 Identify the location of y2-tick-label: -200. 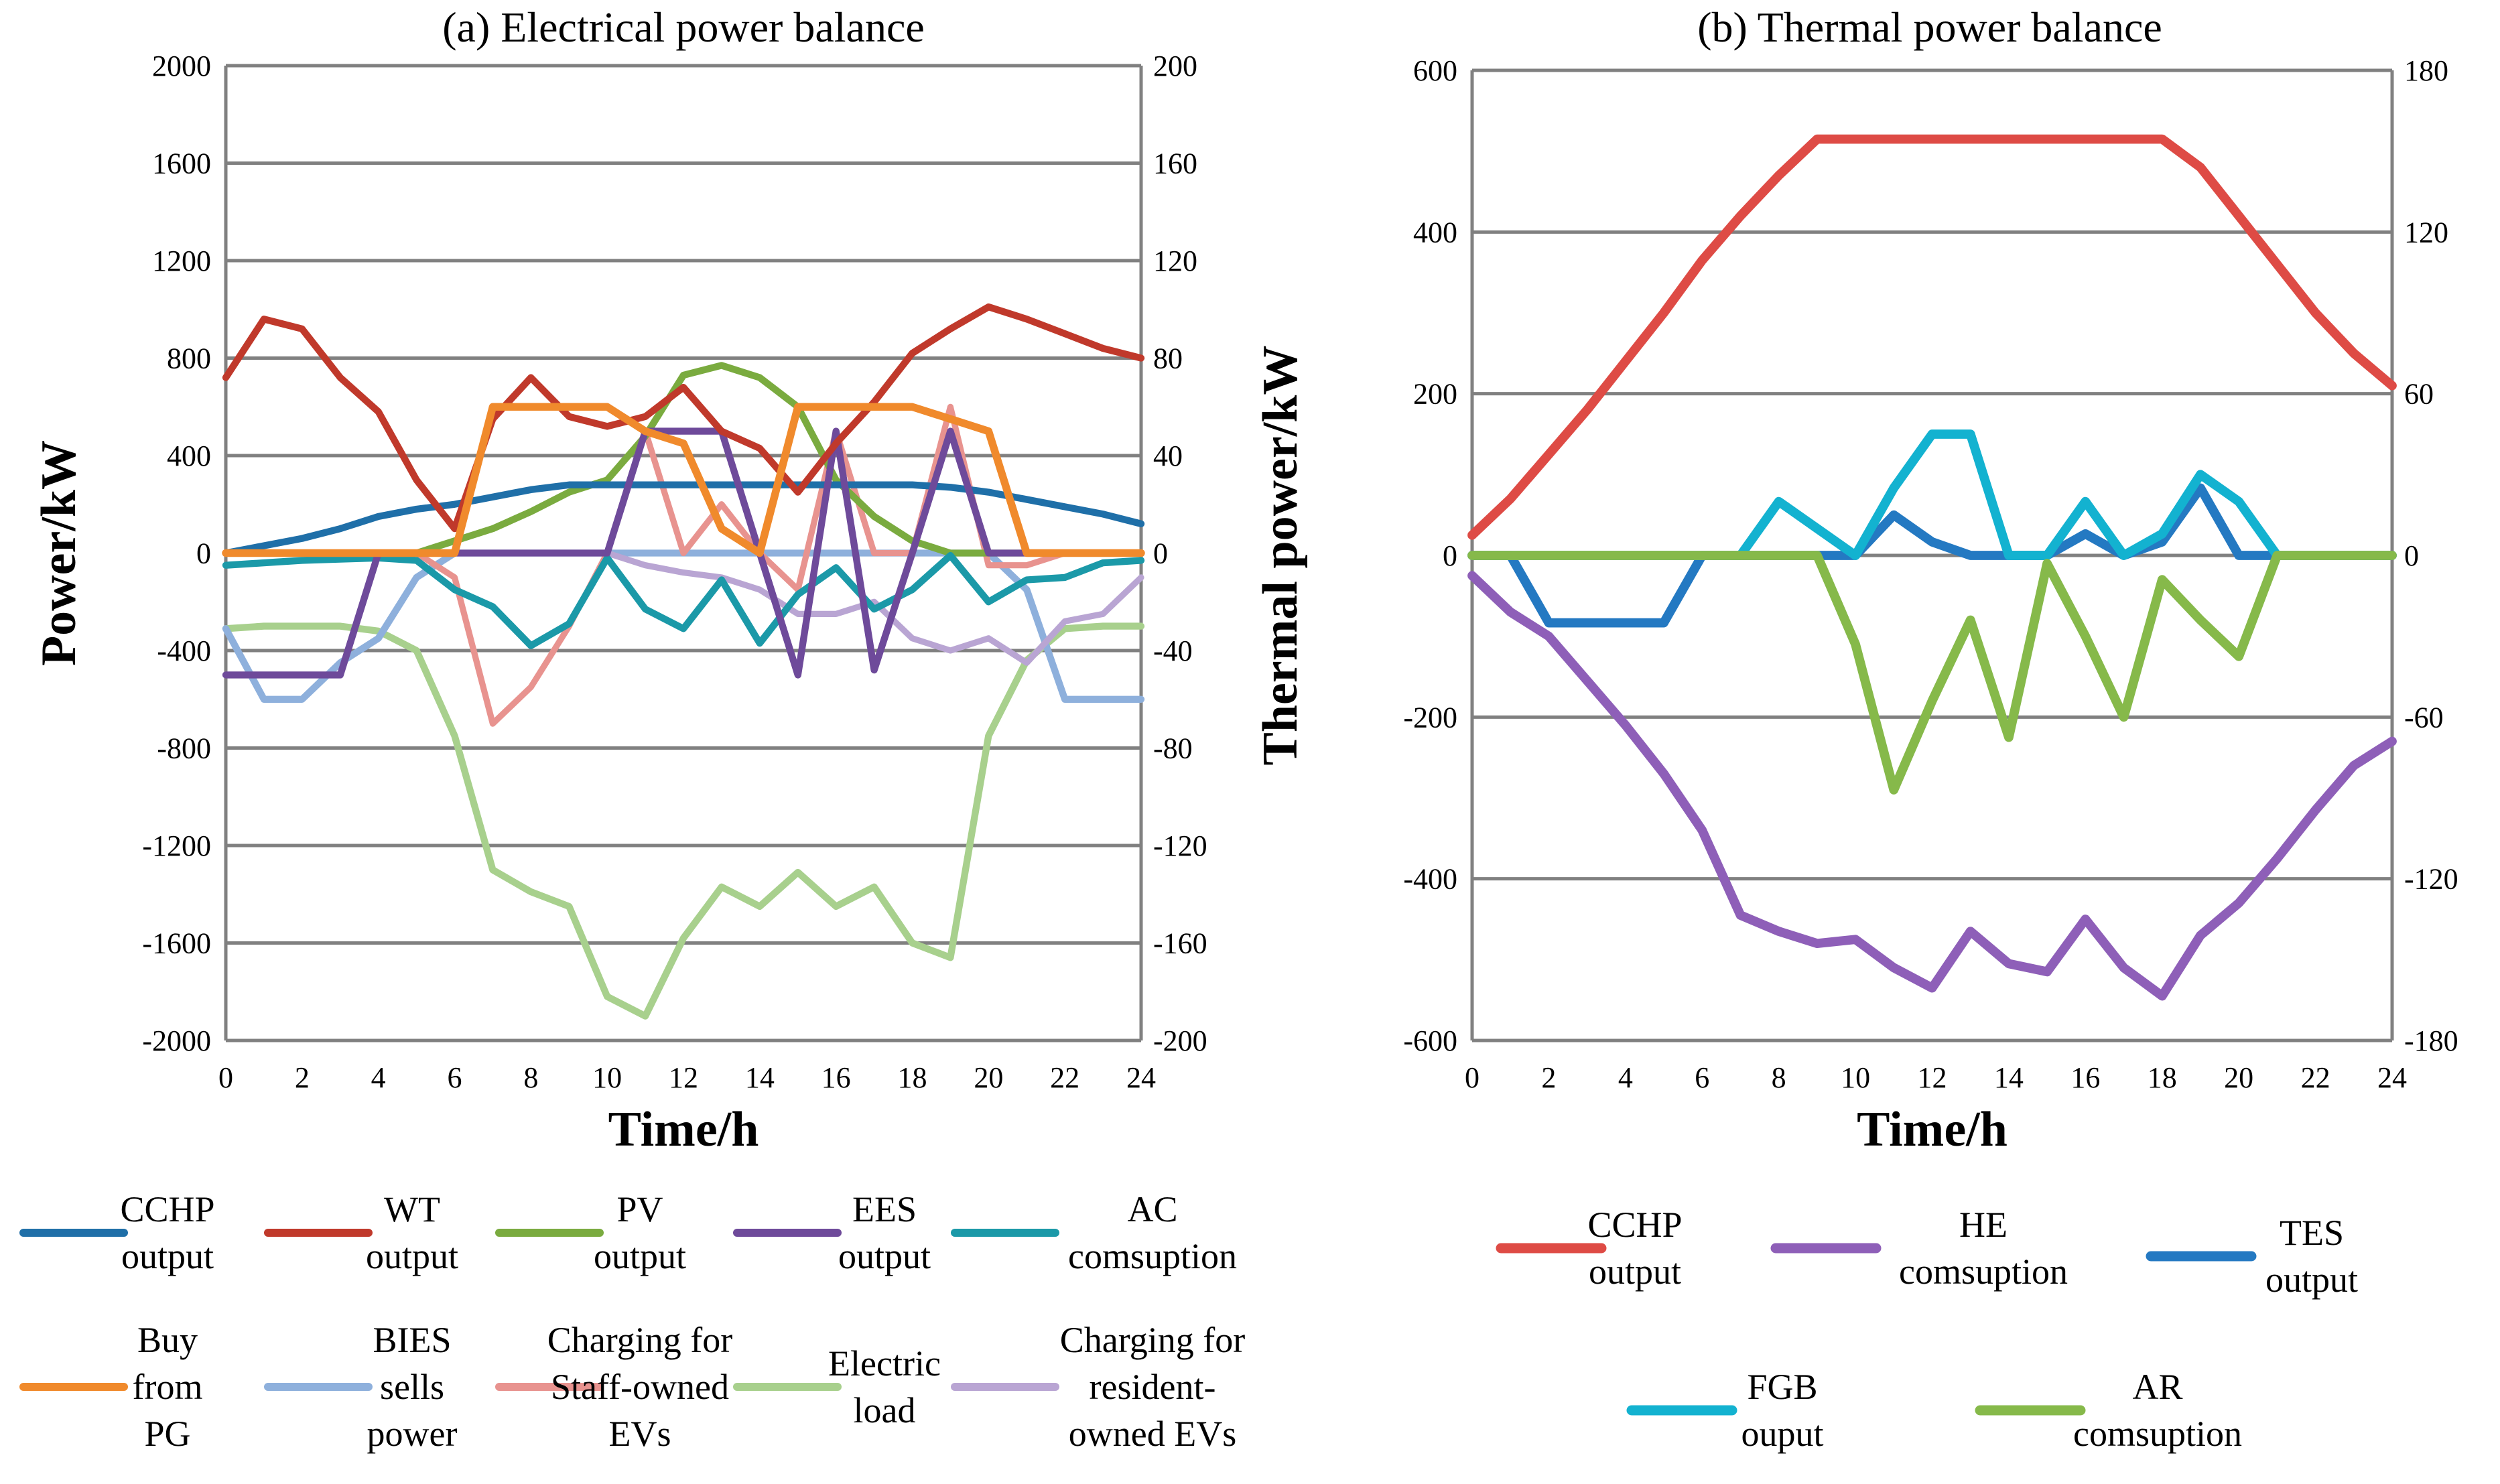
(1180, 1040).